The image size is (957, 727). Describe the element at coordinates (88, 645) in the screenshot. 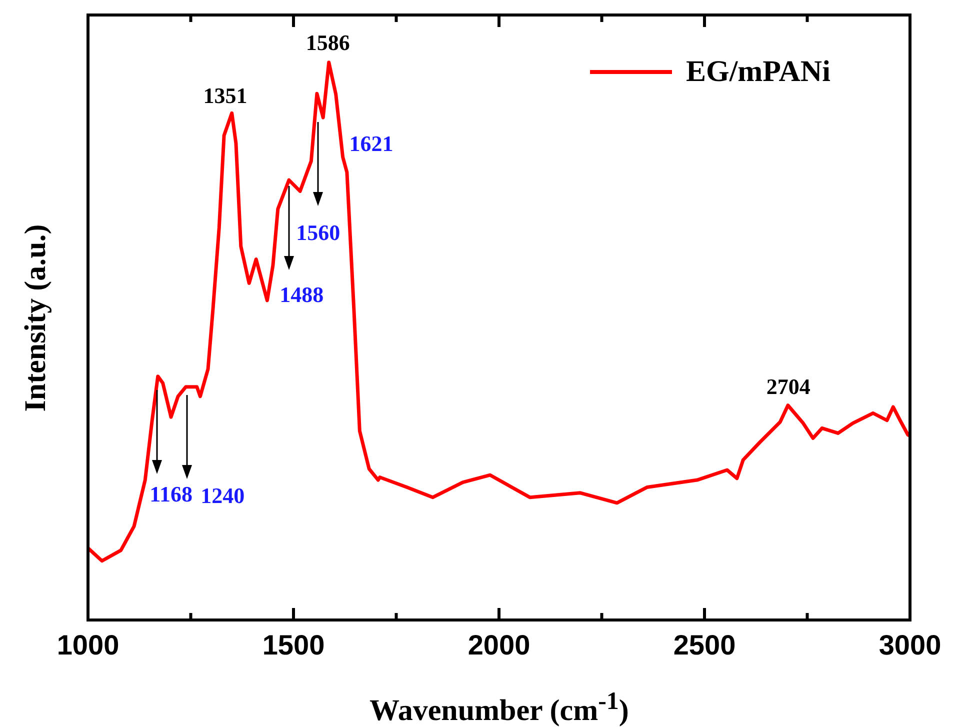

I see `x-tick-label: 1000` at that location.